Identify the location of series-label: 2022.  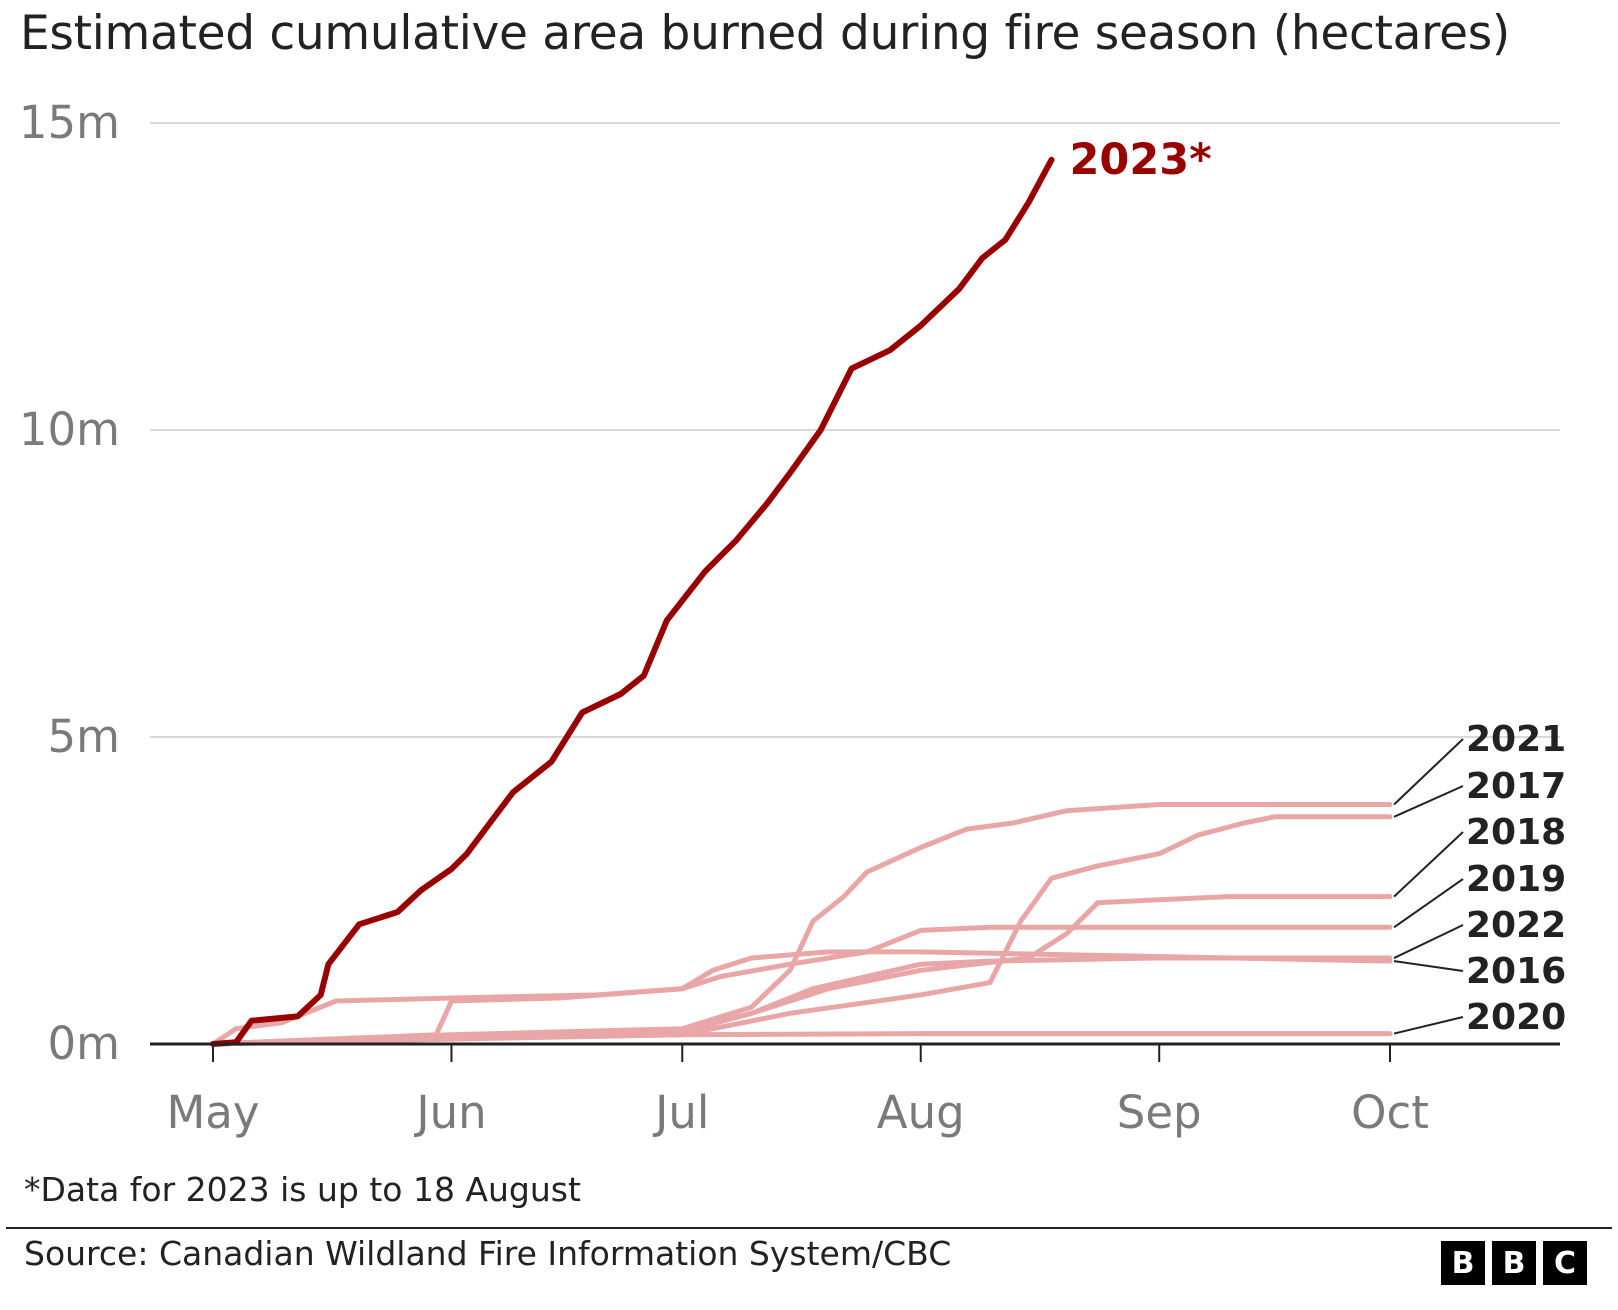
(1516, 925).